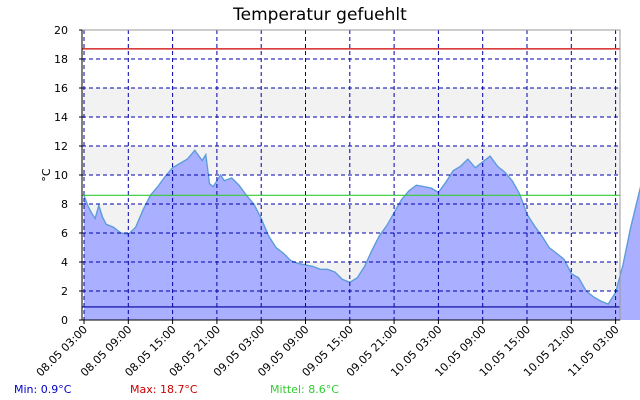 The image size is (640, 400). What do you see at coordinates (304, 389) in the screenshot?
I see `mean-stat: Mittel: 8.6°C` at bounding box center [304, 389].